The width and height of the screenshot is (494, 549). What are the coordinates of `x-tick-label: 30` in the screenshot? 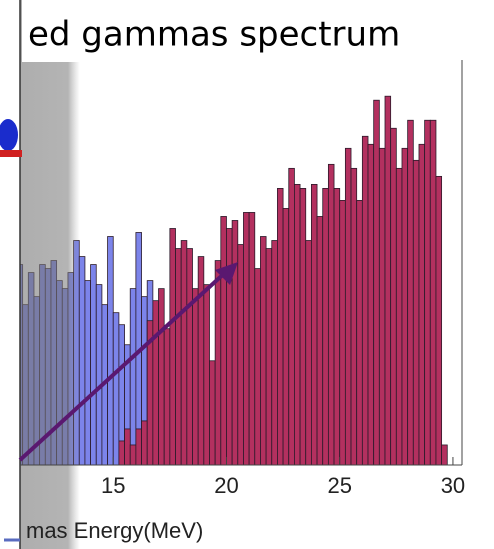 It's located at (453, 485).